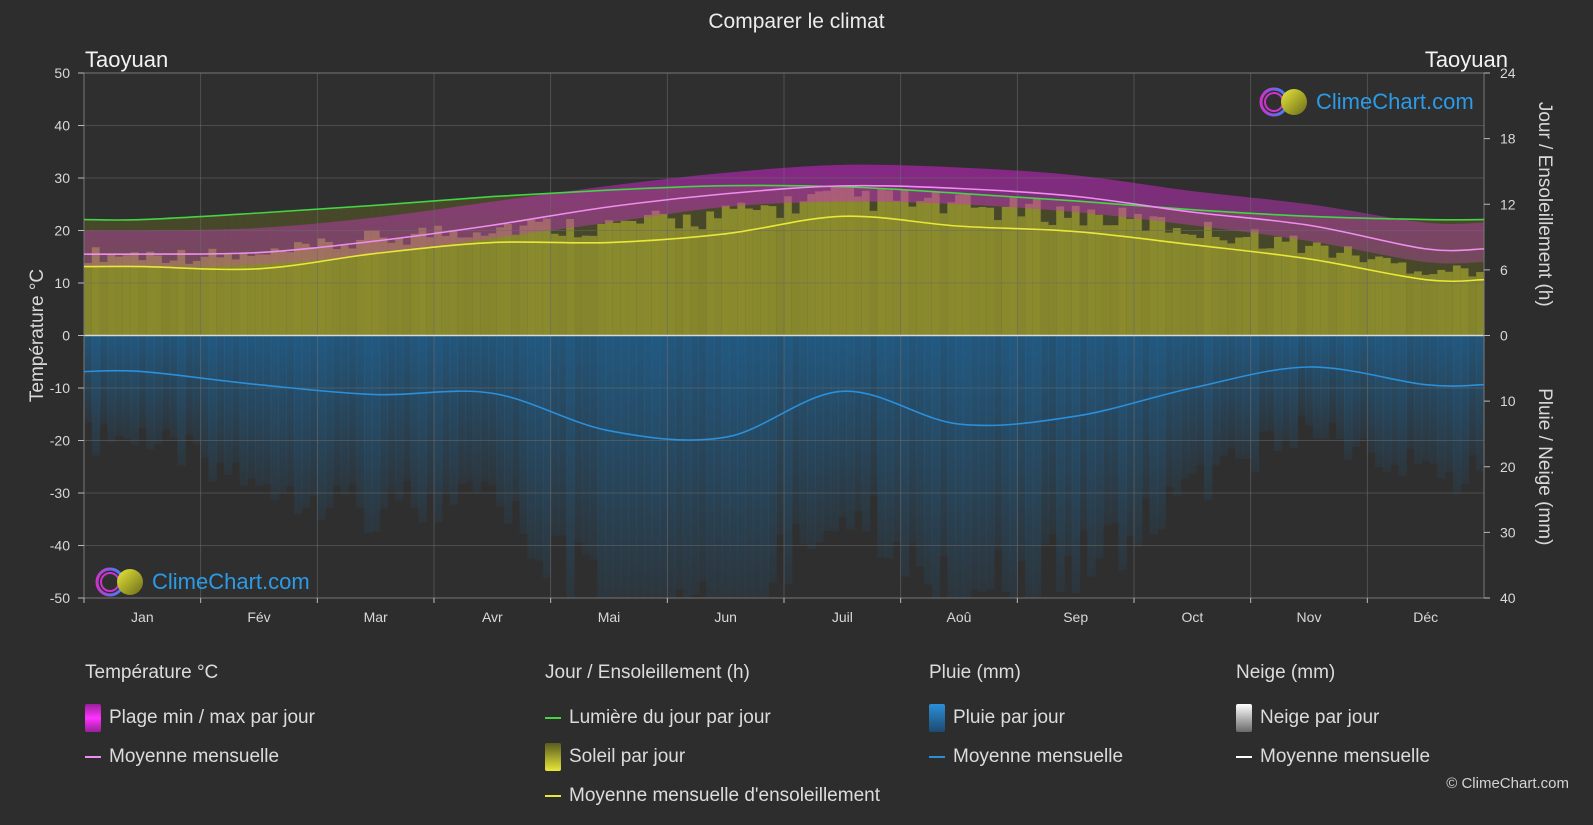 The image size is (1593, 825). What do you see at coordinates (627, 756) in the screenshot?
I see `legend-label: Soleil par jour` at bounding box center [627, 756].